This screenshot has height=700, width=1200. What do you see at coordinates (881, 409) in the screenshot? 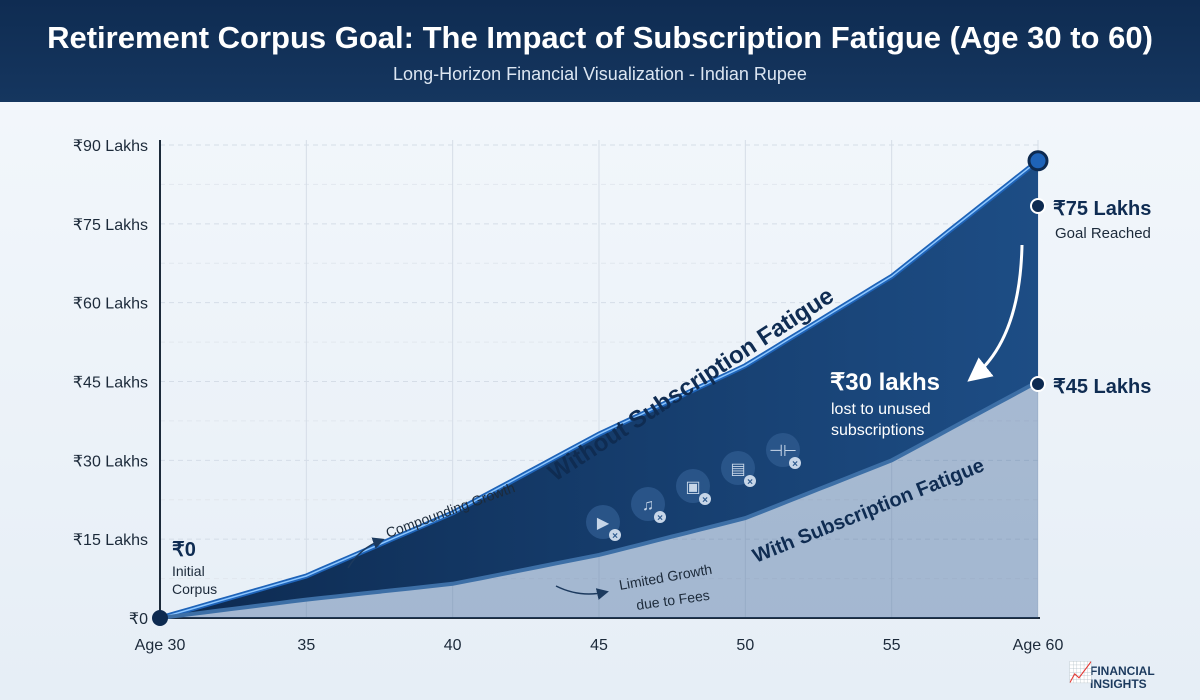
I see `loss-label-1: lost to unused` at bounding box center [881, 409].